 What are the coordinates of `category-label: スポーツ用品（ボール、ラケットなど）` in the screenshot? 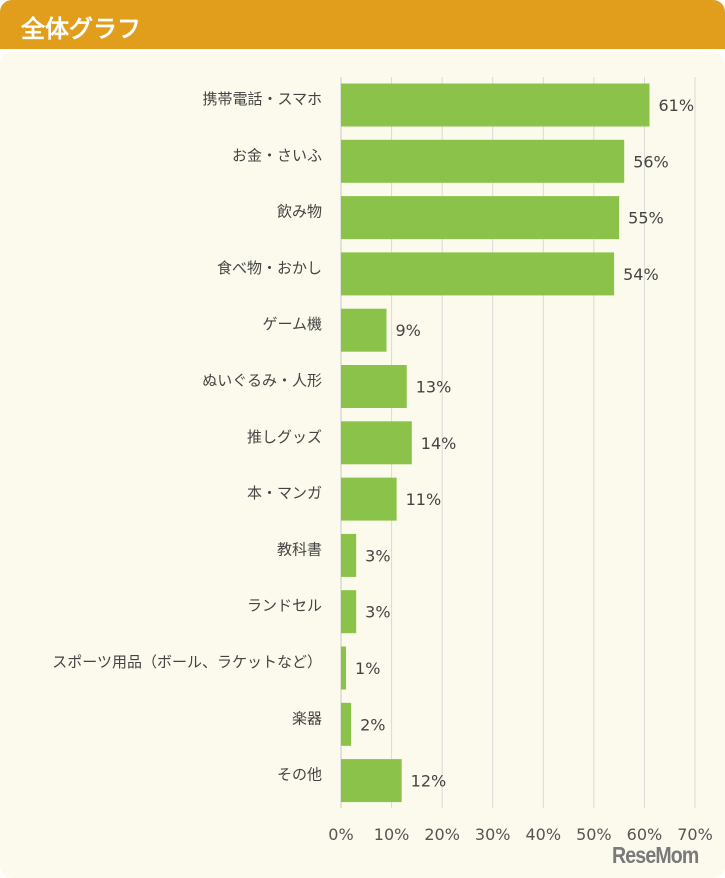 It's located at (187, 662).